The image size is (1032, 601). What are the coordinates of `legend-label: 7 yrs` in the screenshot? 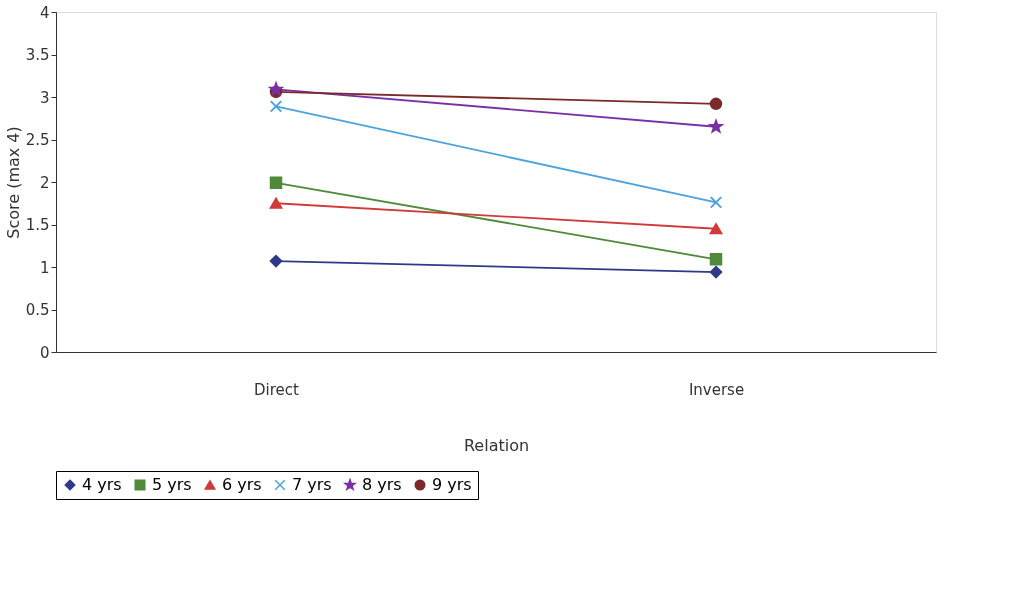 It's located at (312, 484).